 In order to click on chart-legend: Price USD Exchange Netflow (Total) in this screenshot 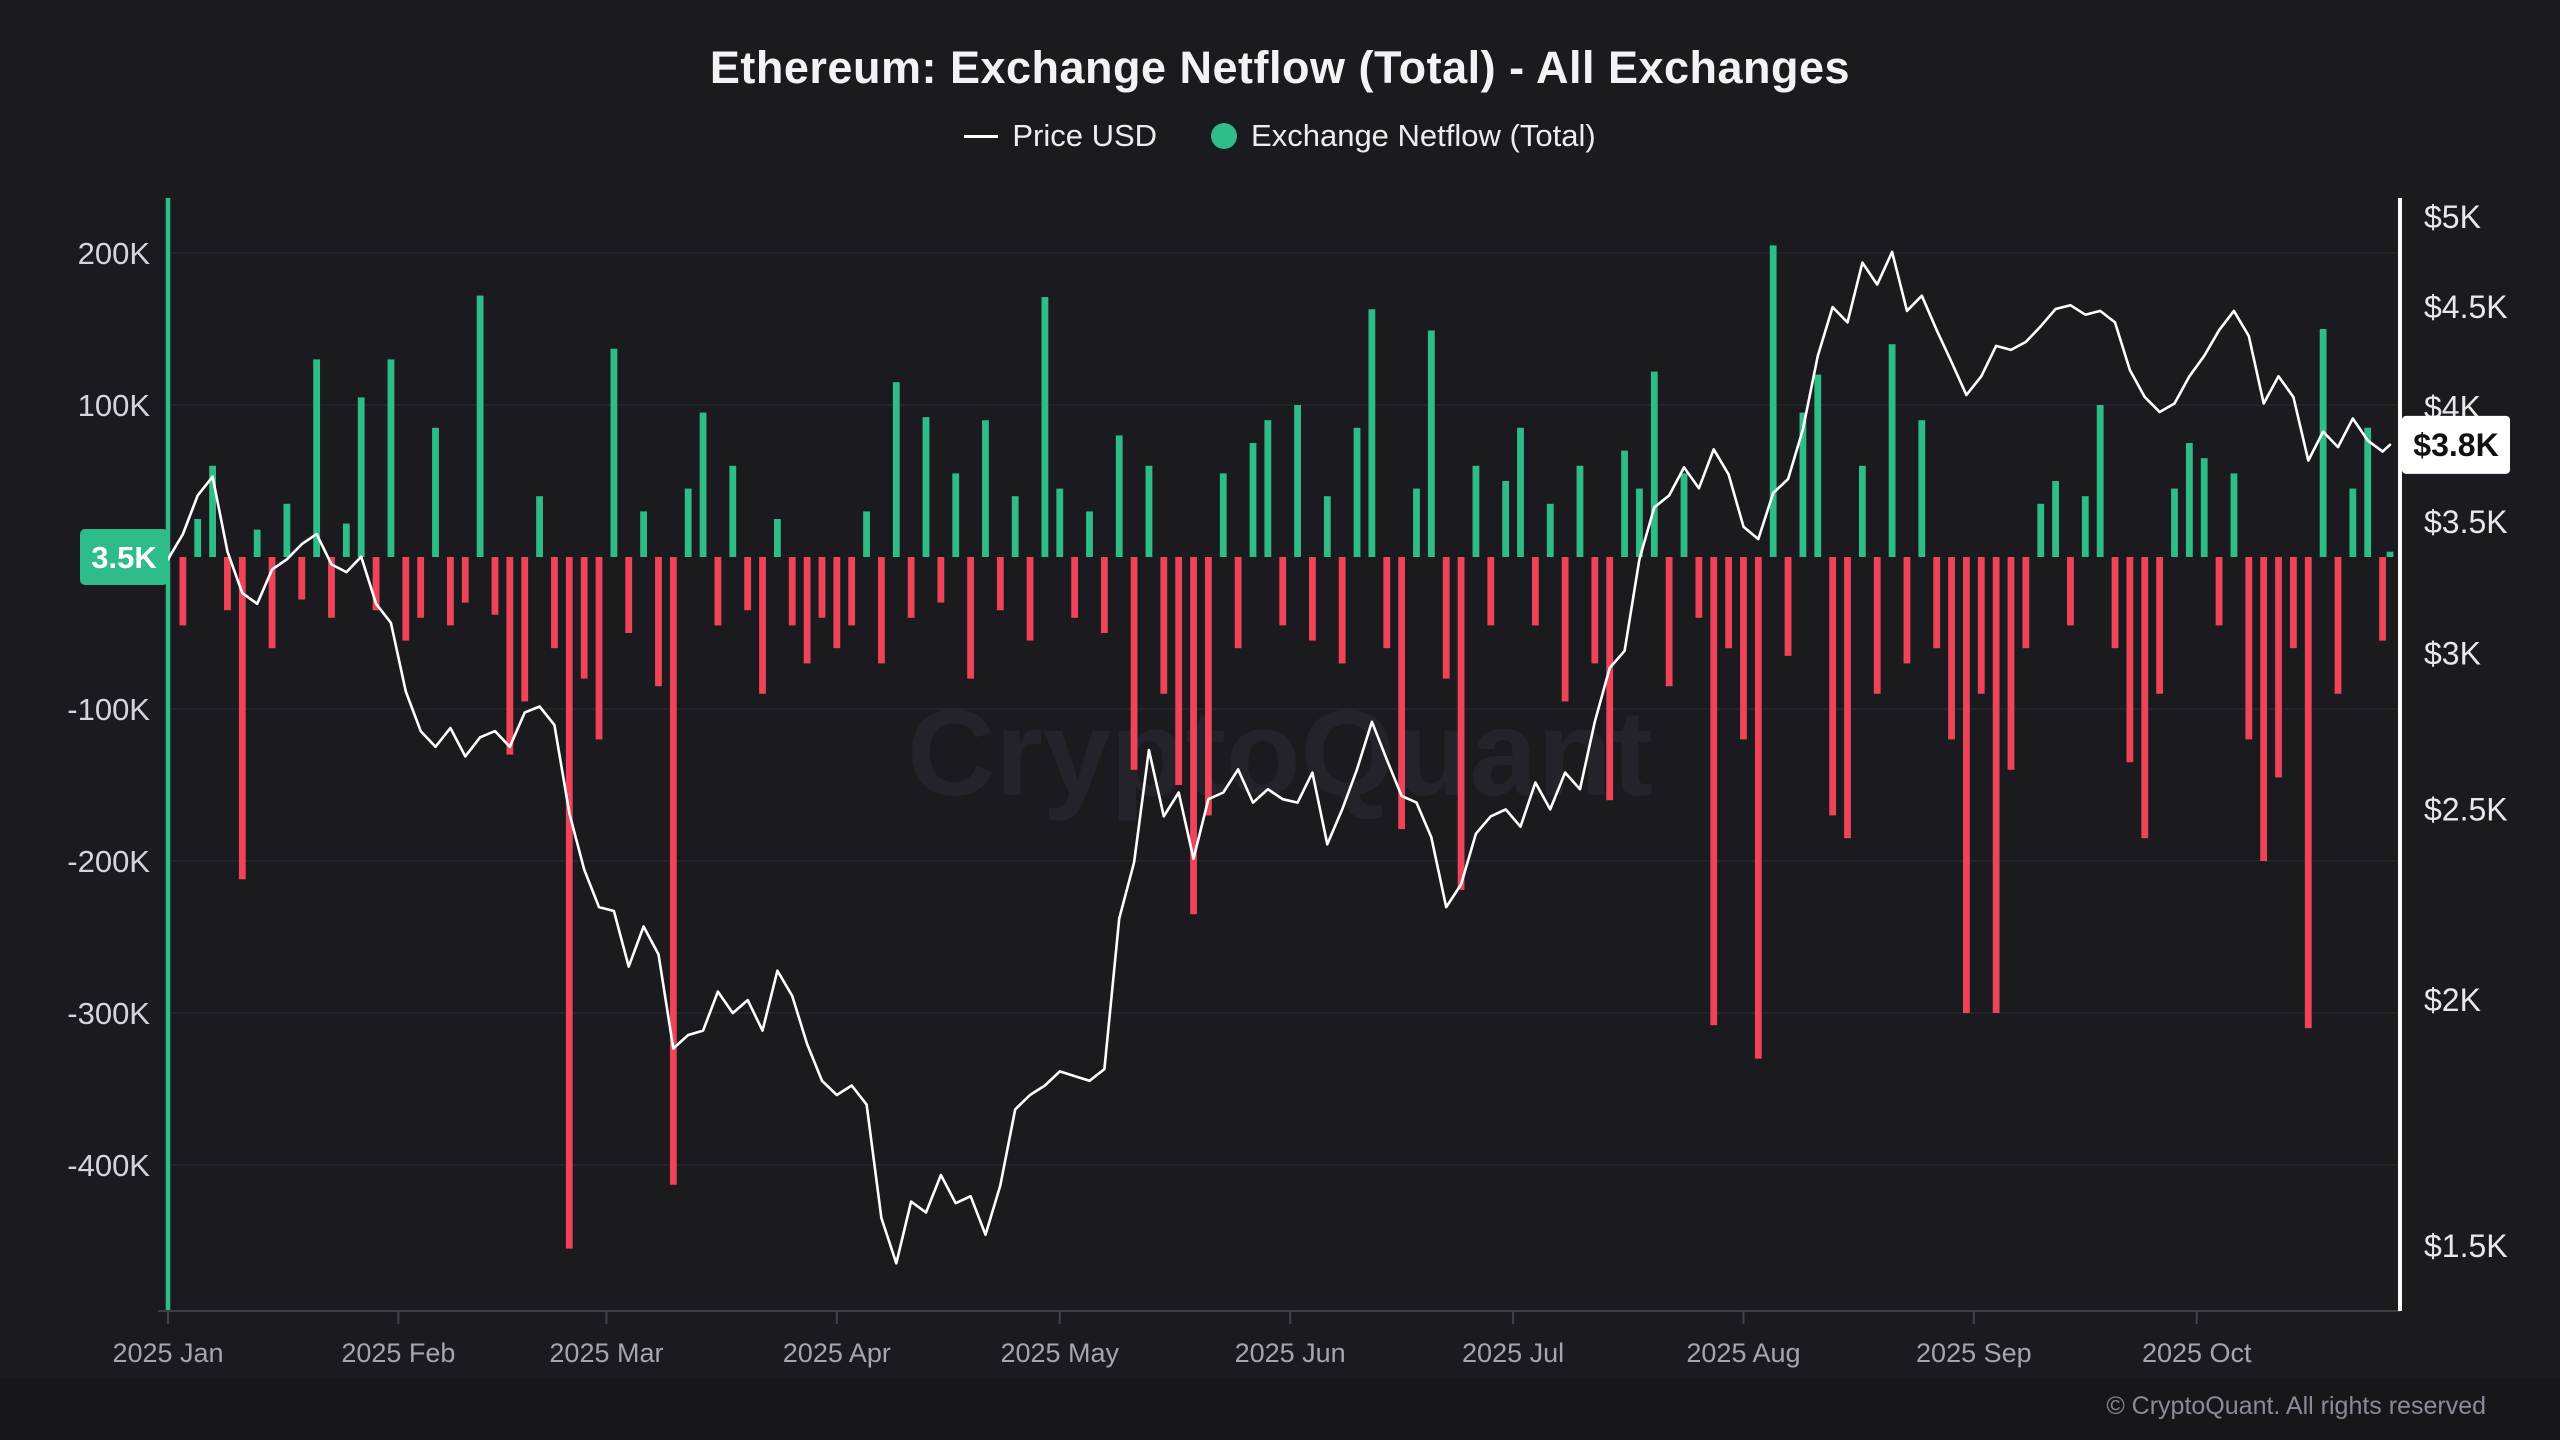, I will do `click(1280, 136)`.